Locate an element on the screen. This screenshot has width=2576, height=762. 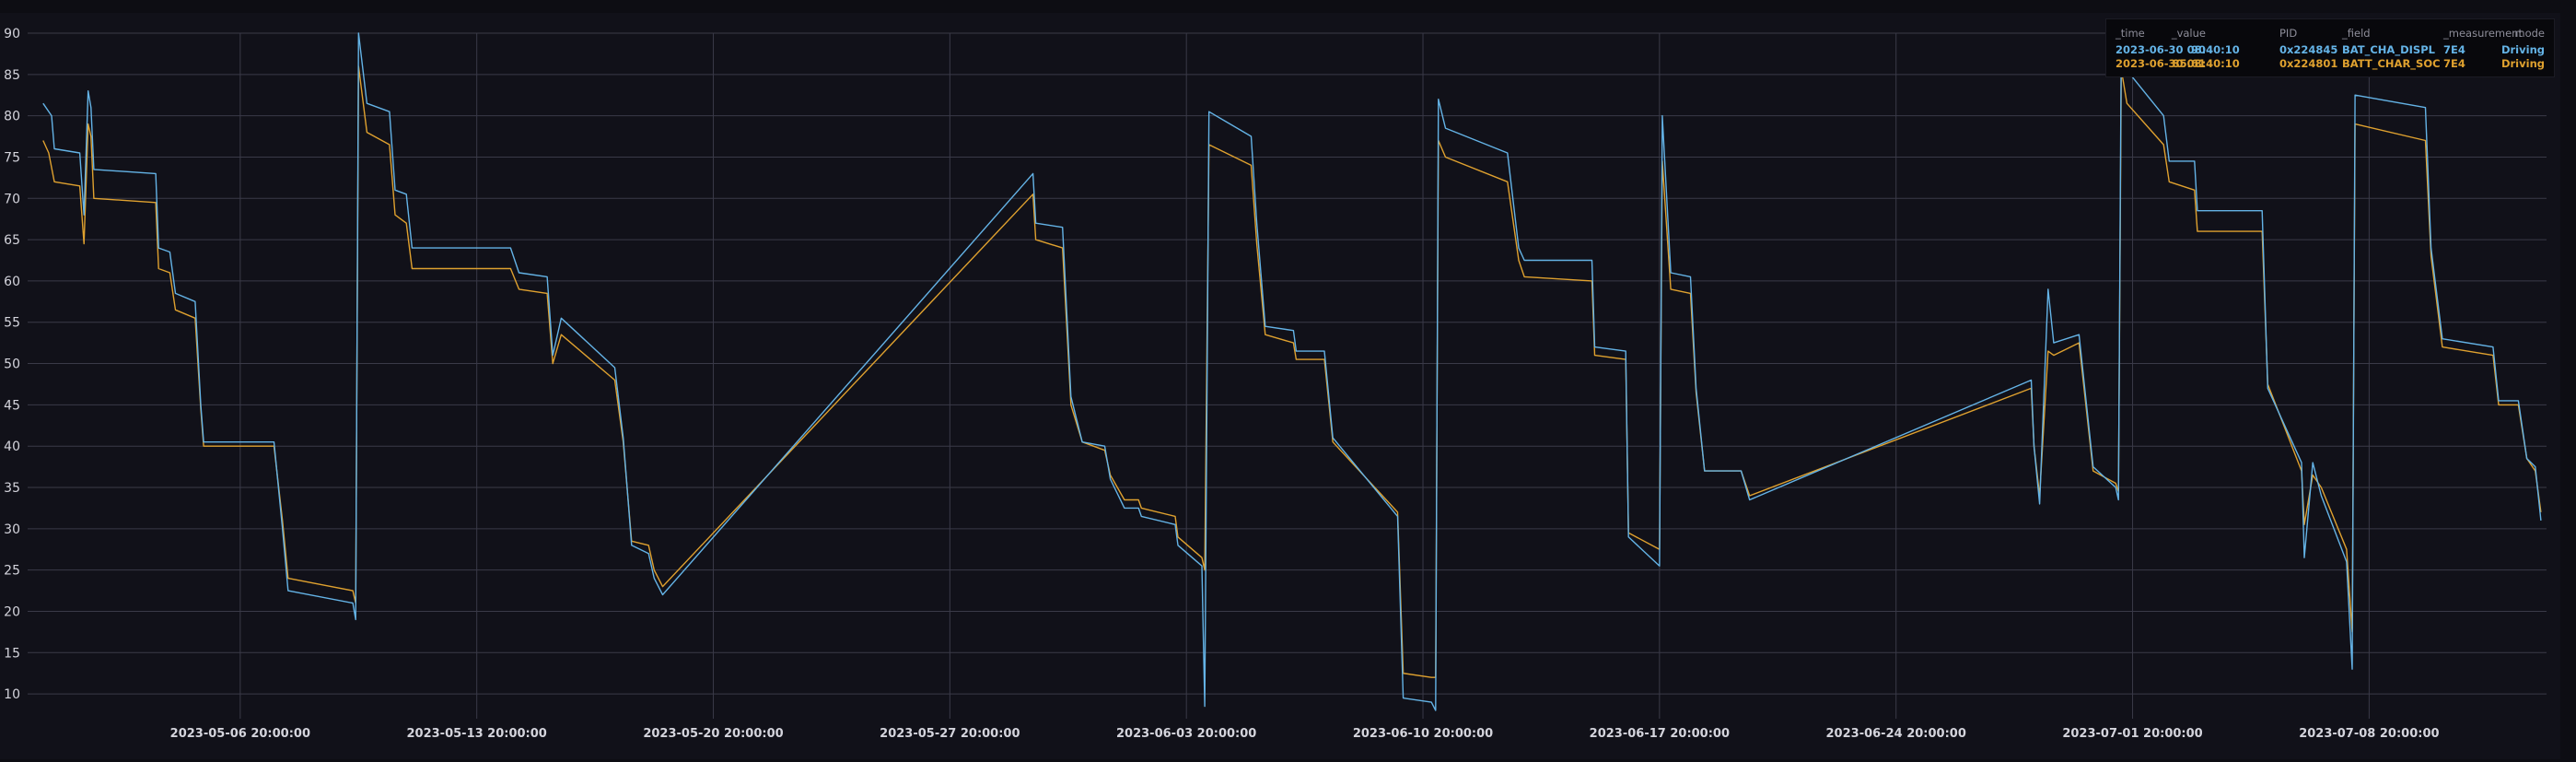
y-tick-label: 40 is located at coordinates (12, 447).